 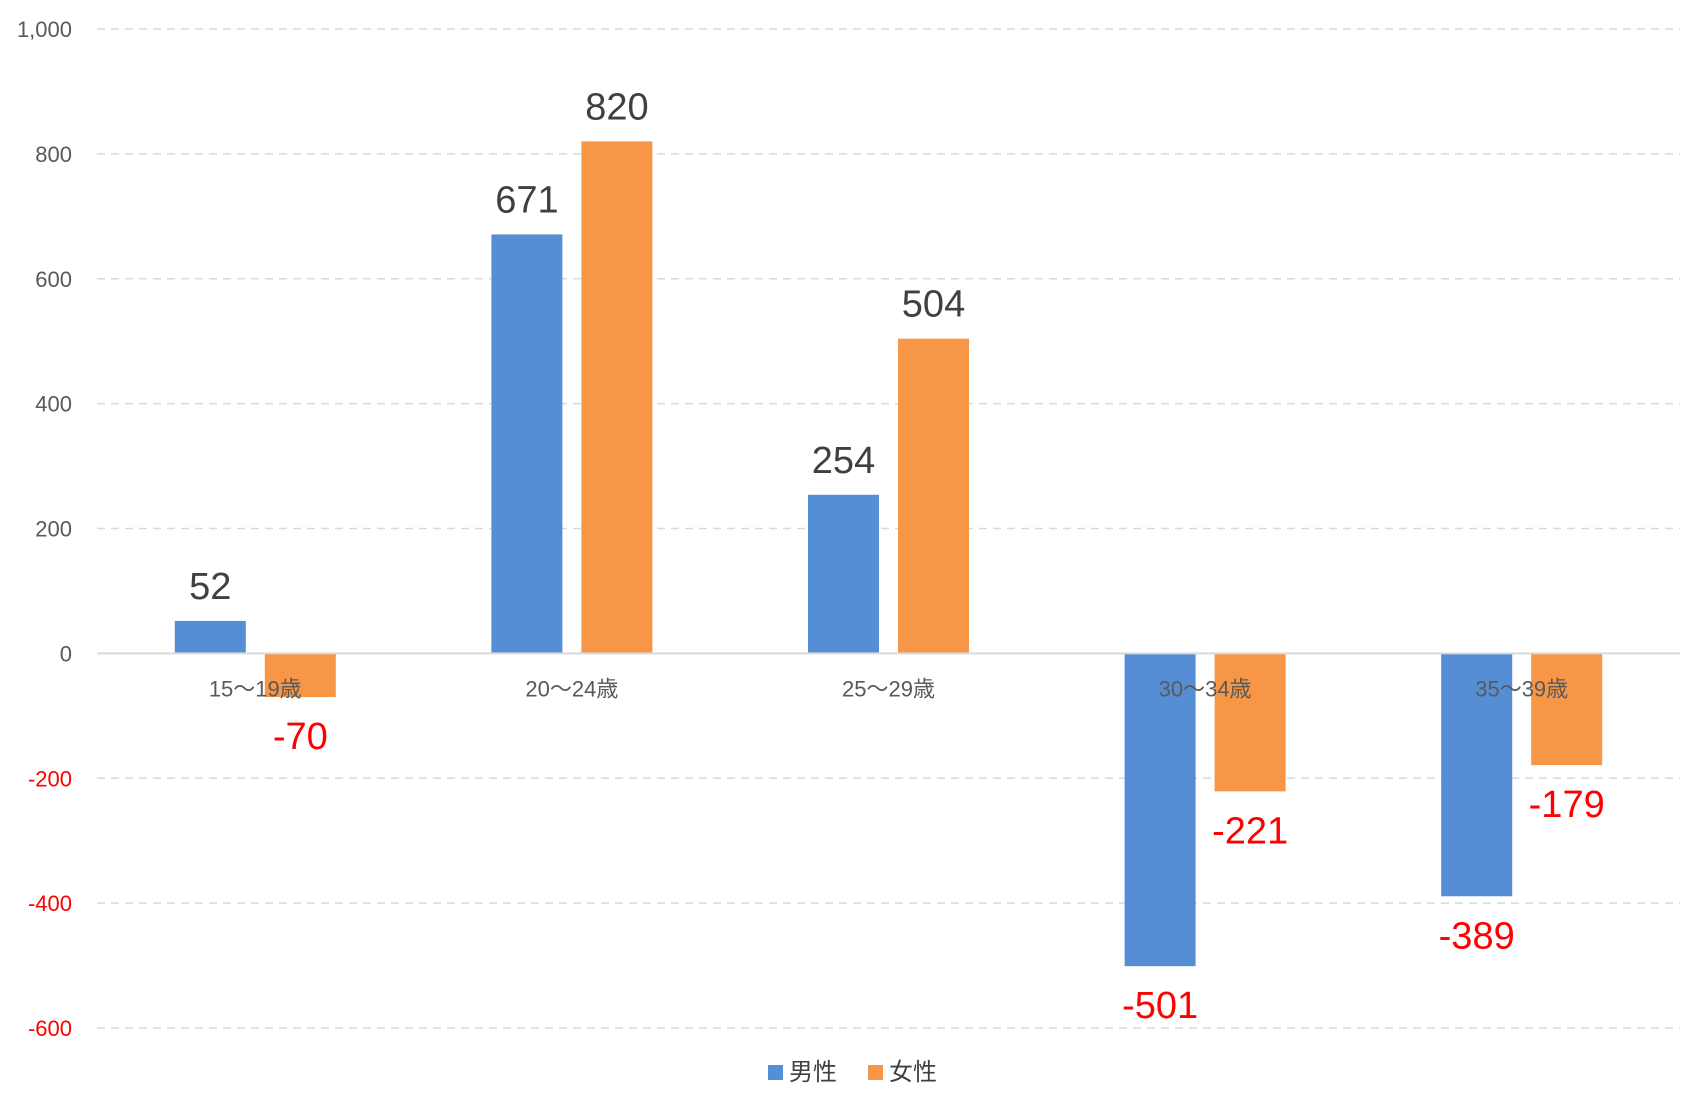 What do you see at coordinates (1160, 1006) in the screenshot?
I see `data-label: -501` at bounding box center [1160, 1006].